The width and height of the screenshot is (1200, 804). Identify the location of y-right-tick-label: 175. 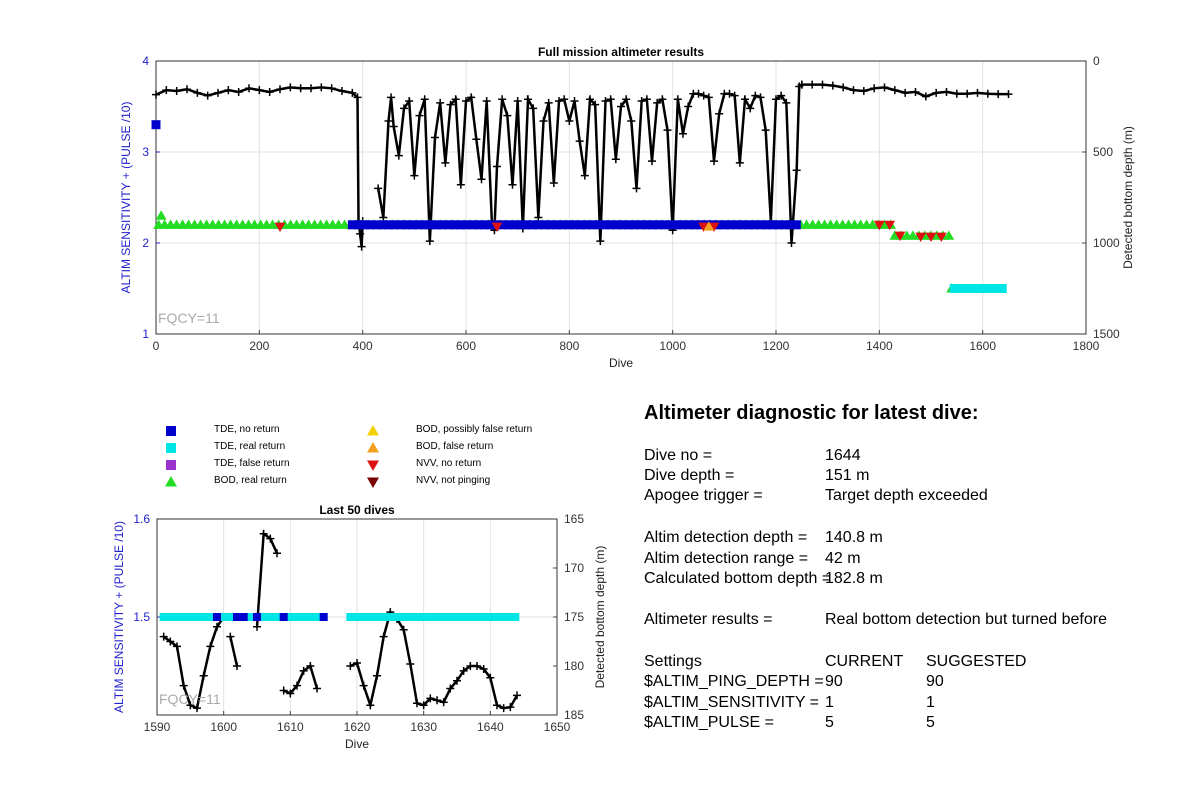
(574, 617).